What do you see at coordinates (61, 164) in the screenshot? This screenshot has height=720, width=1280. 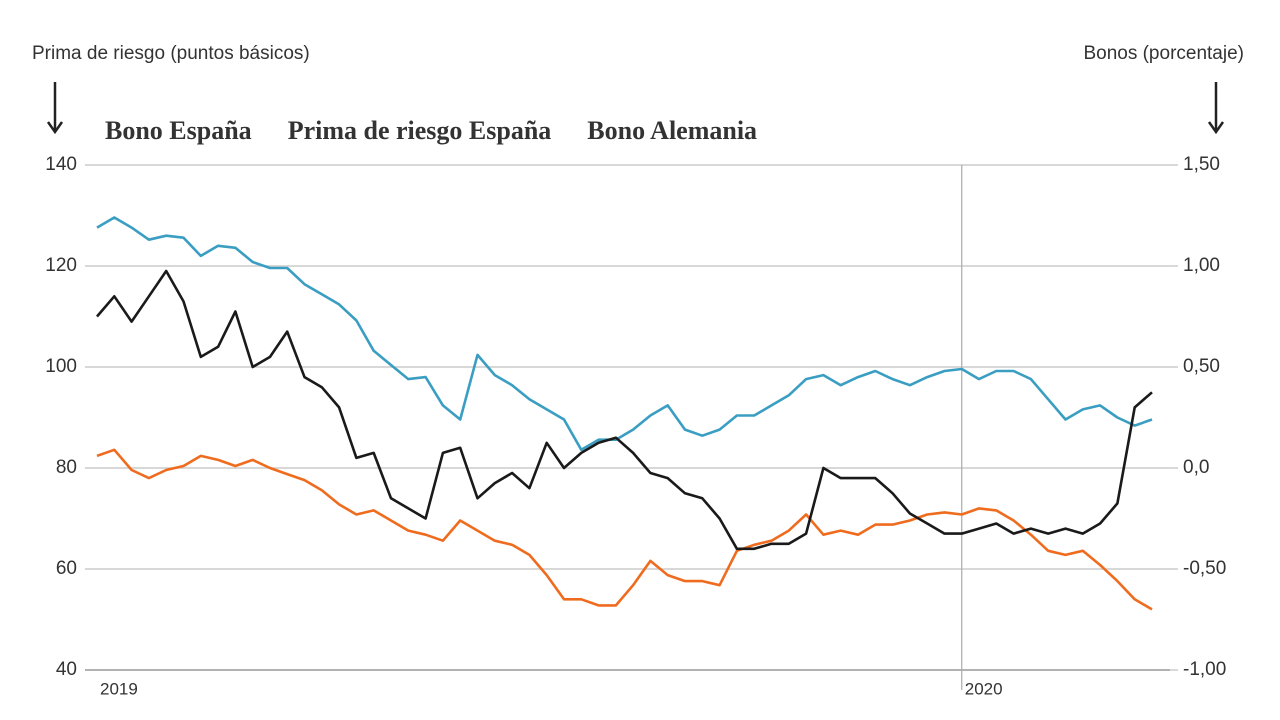 I see `y-tick-label: 140` at bounding box center [61, 164].